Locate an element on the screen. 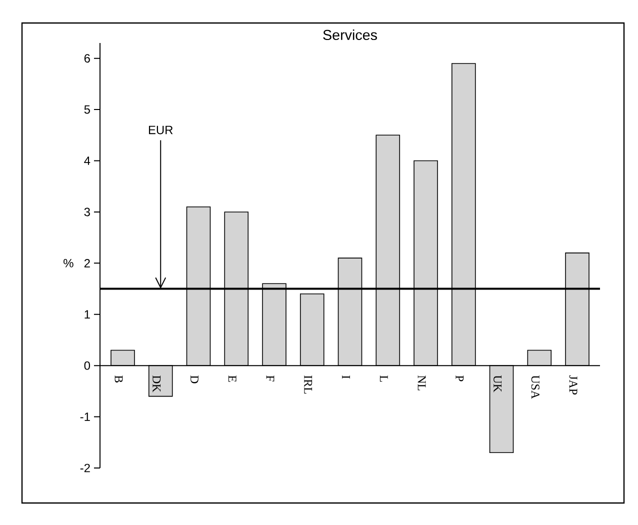  y-tick-label: 2 is located at coordinates (87, 263).